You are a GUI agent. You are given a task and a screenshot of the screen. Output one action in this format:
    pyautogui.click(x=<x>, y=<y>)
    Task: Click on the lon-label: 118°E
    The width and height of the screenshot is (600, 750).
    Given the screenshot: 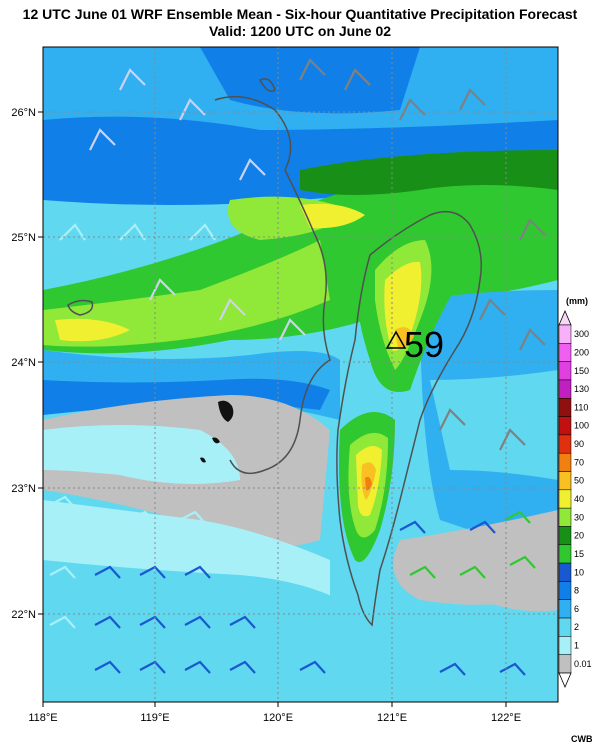 What is the action you would take?
    pyautogui.click(x=42, y=718)
    